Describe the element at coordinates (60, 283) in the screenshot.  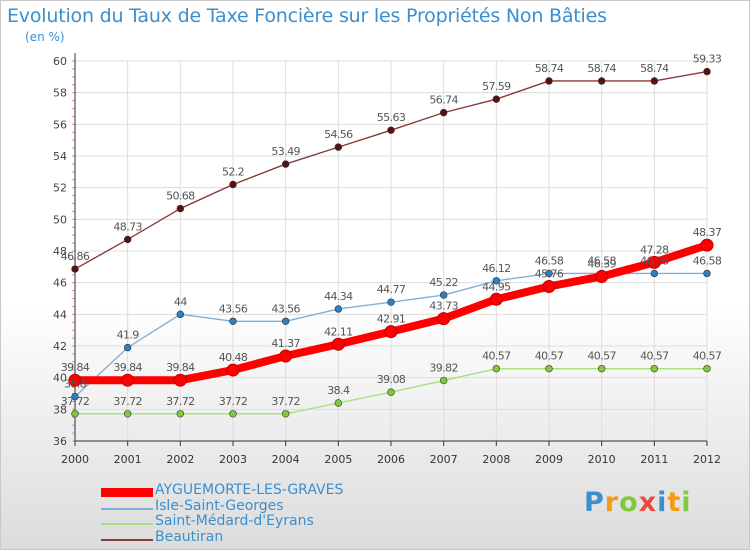
I see `y-tick-label: 46` at that location.